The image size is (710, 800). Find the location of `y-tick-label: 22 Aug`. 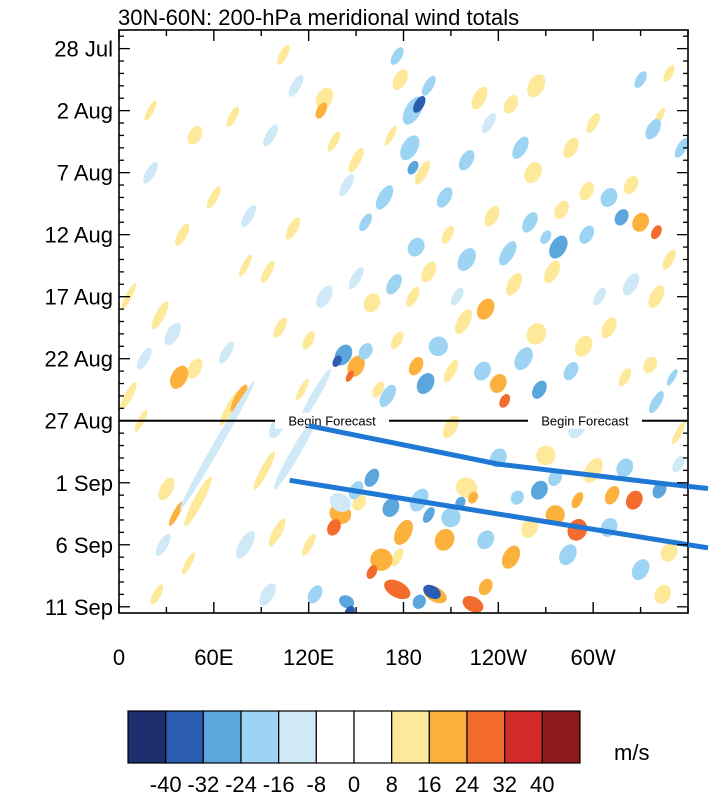

y-tick-label: 22 Aug is located at coordinates (78, 359).